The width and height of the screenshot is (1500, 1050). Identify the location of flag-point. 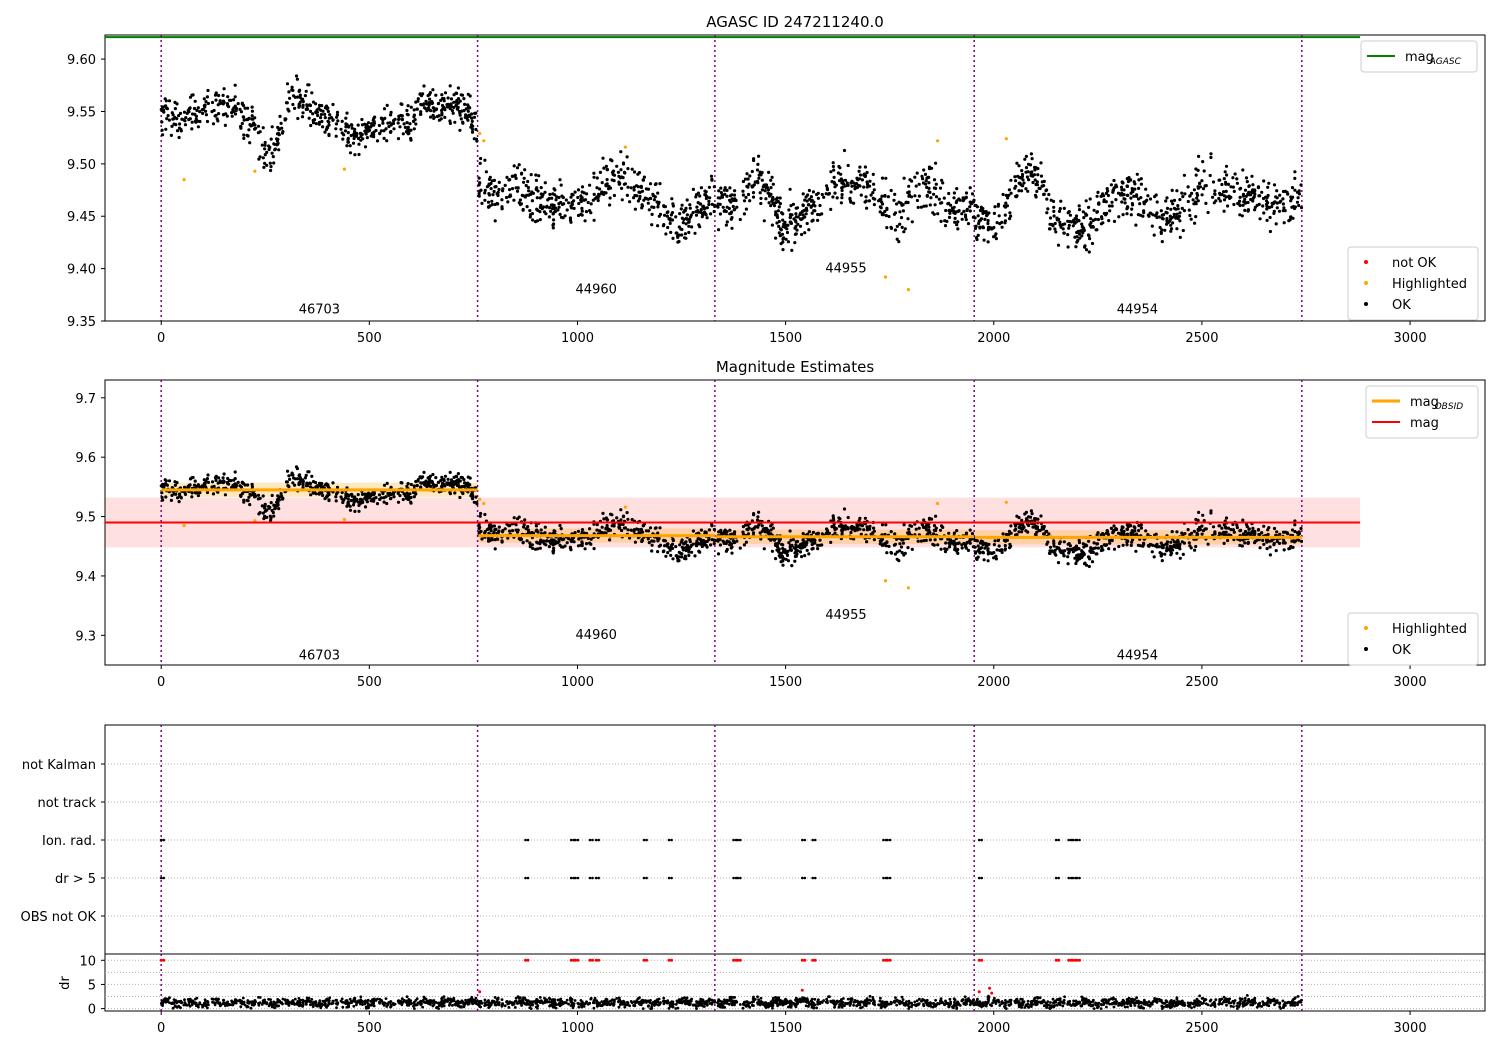
(740, 840).